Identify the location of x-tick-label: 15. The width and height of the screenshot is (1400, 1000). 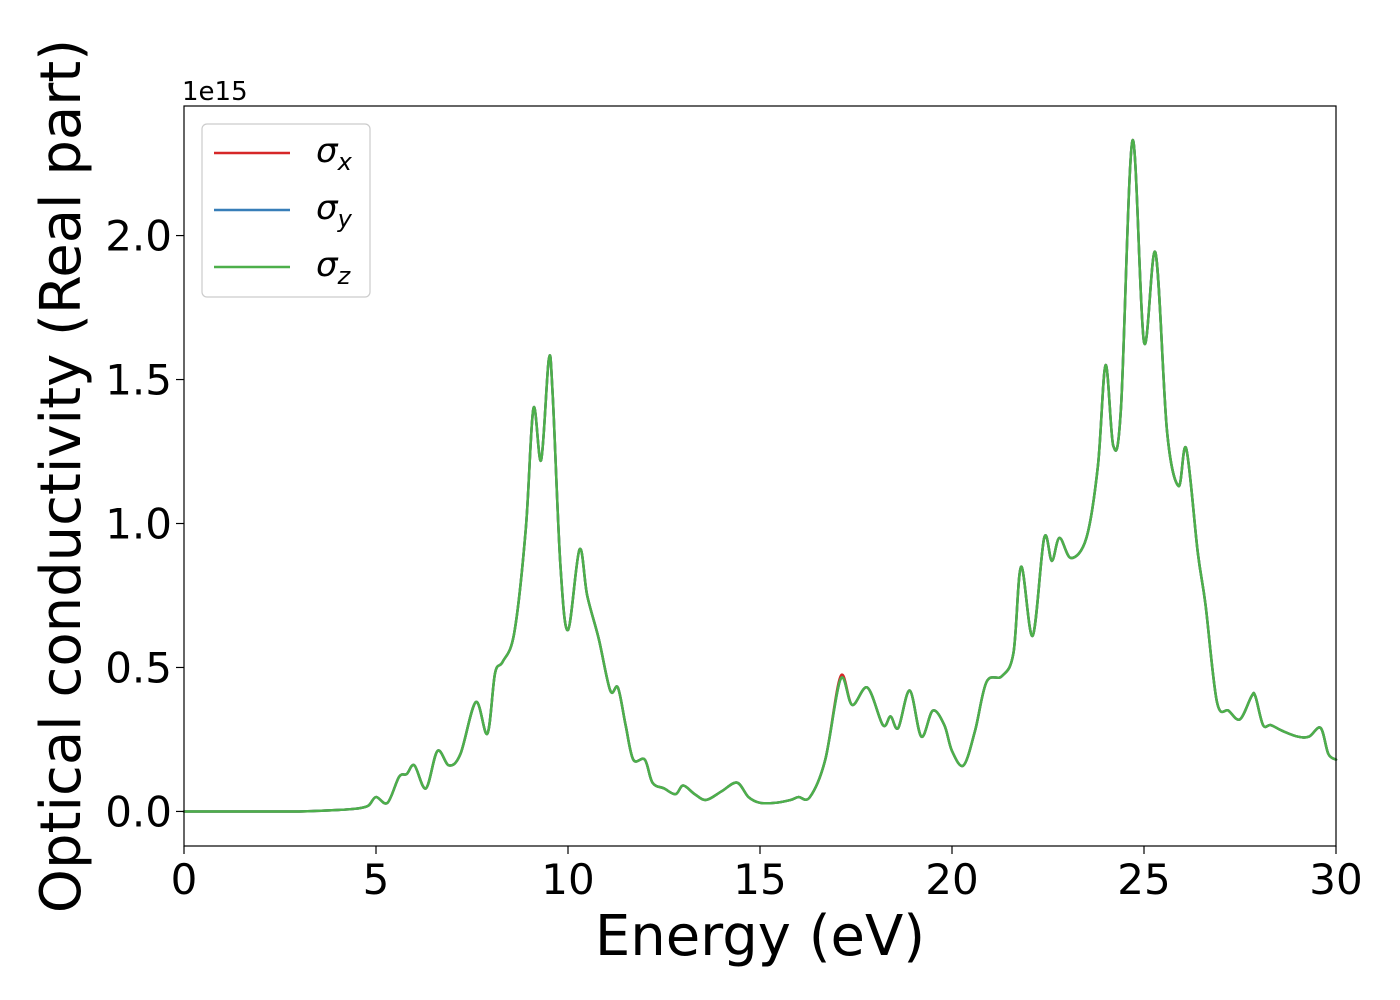
(759, 879).